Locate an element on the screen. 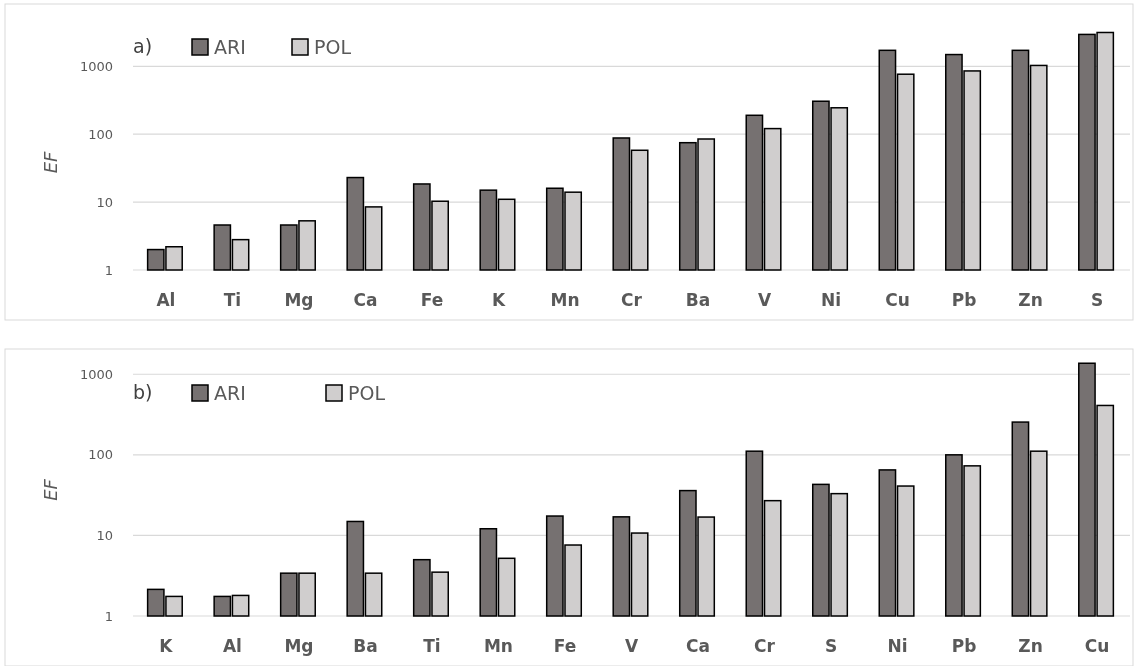  text: a) is located at coordinates (143, 46).